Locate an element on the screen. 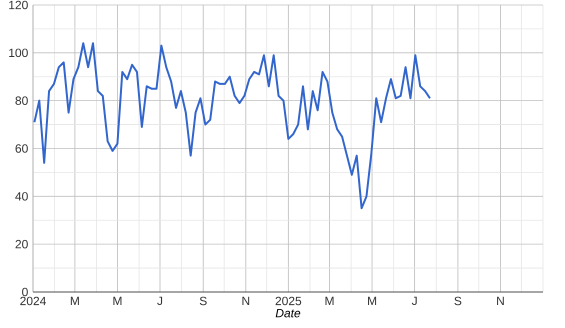 This screenshot has width=565, height=328. y-tick-label: 120 is located at coordinates (18, 5).